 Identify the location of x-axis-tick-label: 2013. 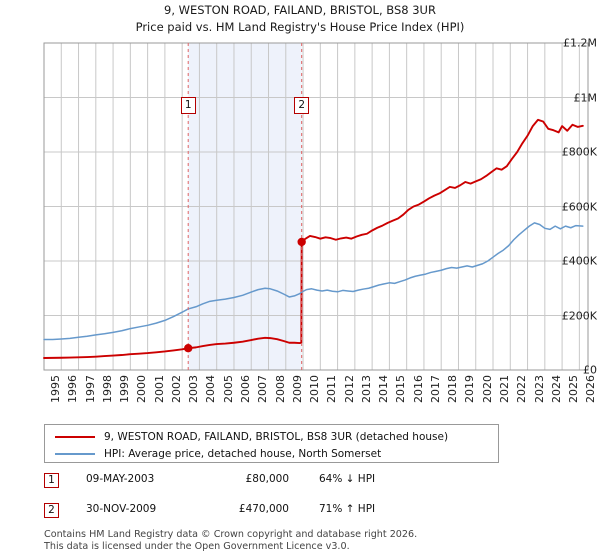
(366, 389).